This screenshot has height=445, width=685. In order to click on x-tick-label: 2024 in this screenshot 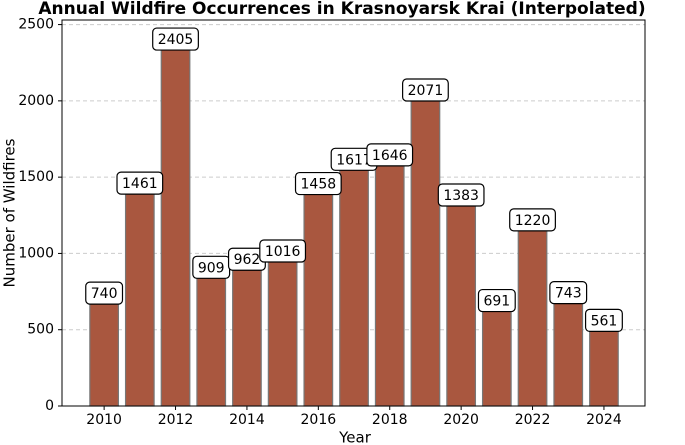, I will do `click(604, 420)`.